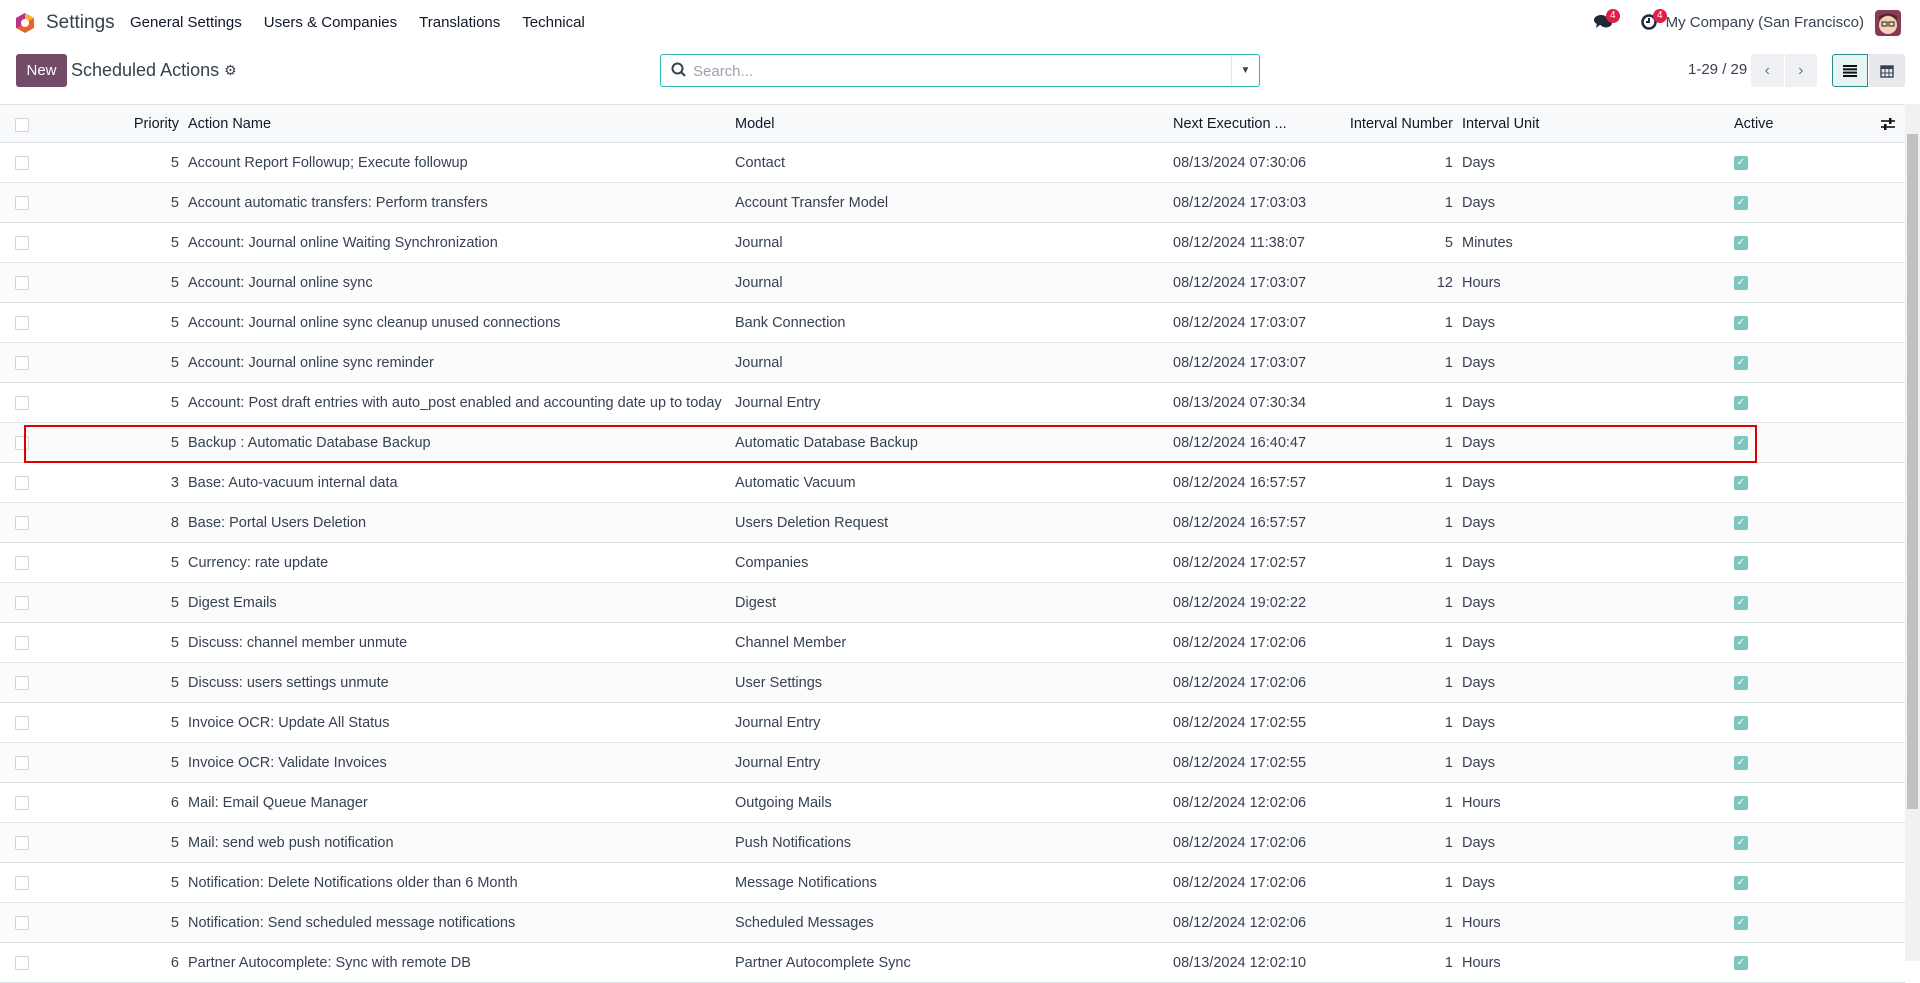  Describe the element at coordinates (41, 70) in the screenshot. I see `new-button: New` at that location.